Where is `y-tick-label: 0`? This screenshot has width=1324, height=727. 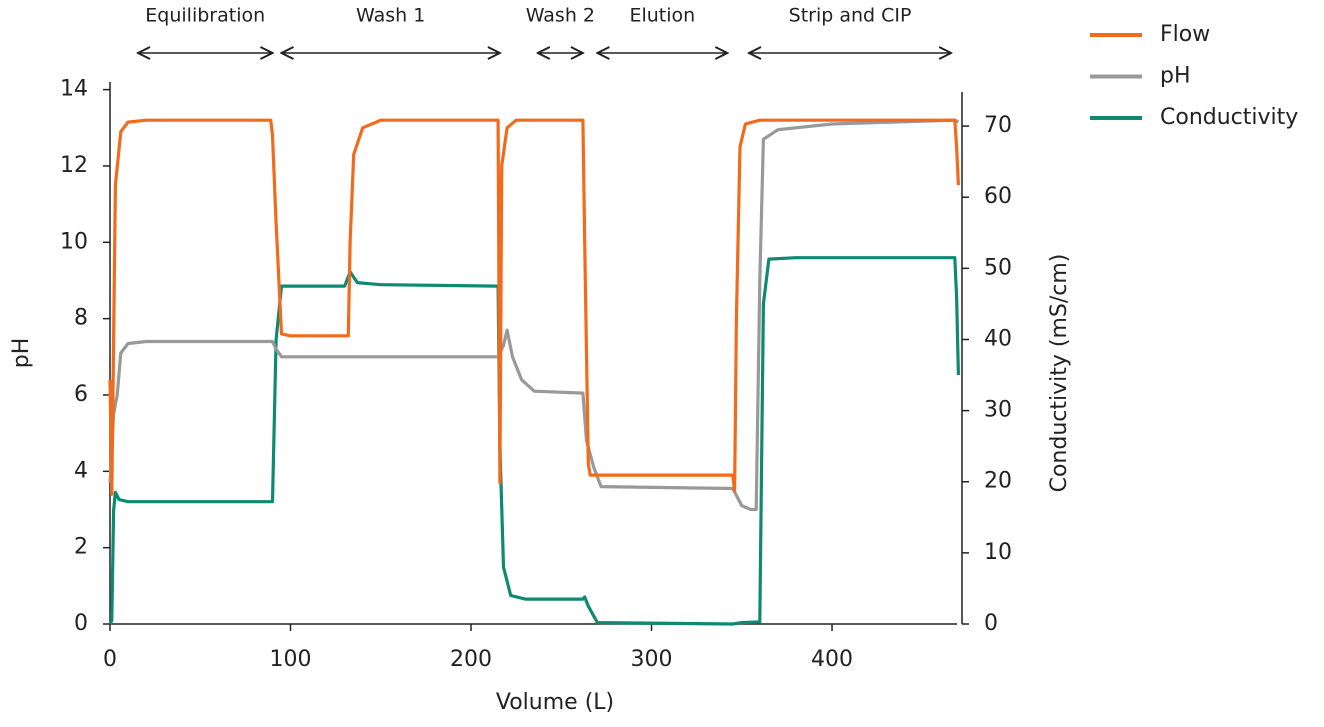 y-tick-label: 0 is located at coordinates (81, 623).